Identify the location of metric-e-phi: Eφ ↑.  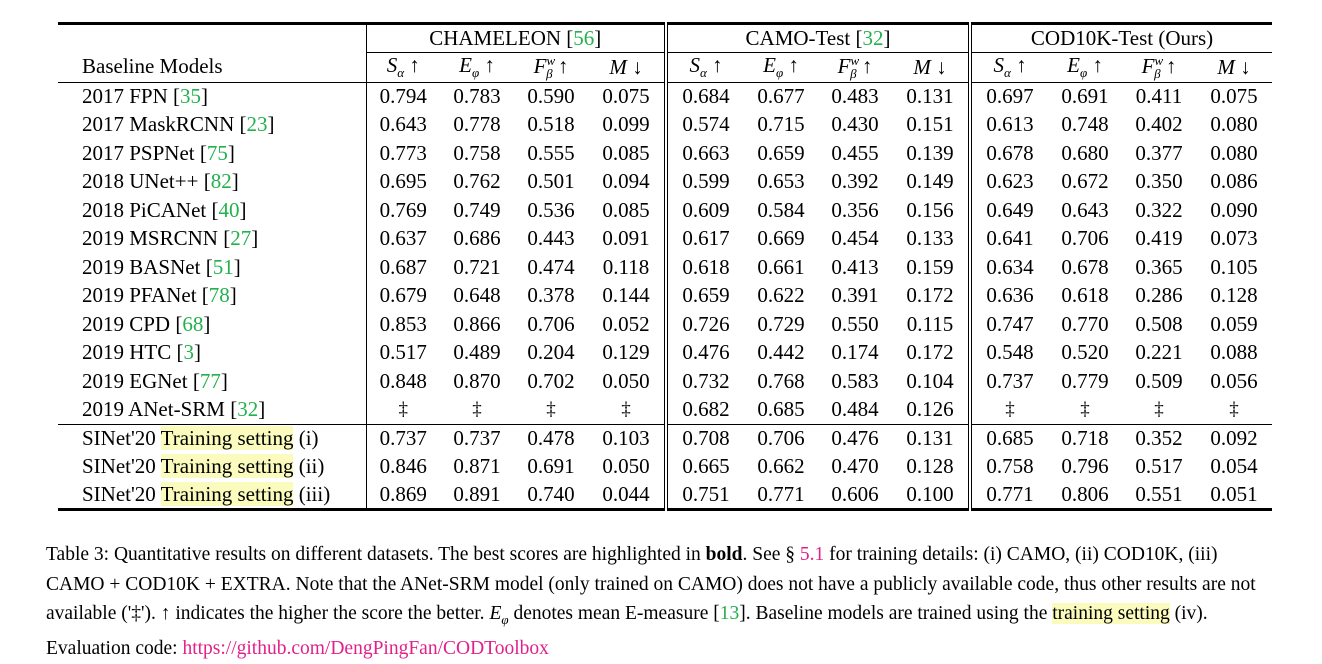
(781, 67).